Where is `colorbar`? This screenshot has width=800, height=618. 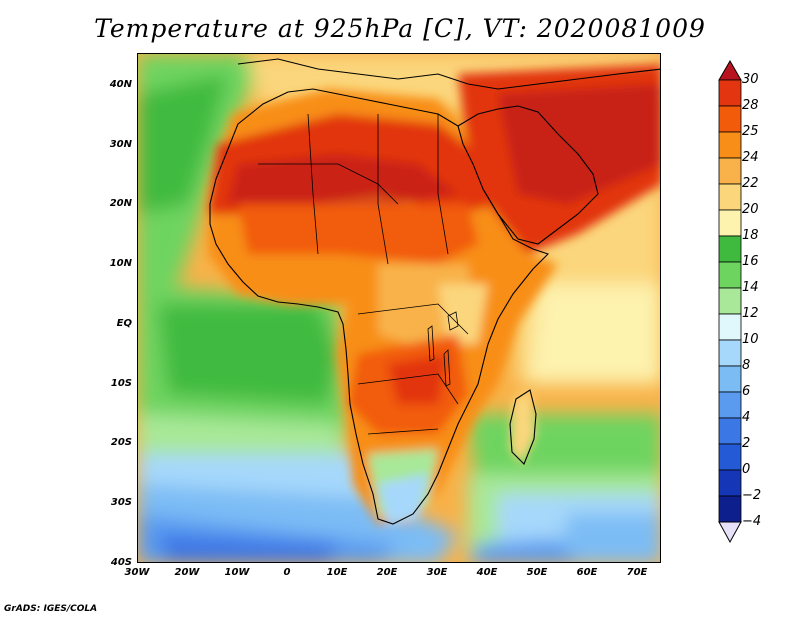
colorbar is located at coordinates (730, 302).